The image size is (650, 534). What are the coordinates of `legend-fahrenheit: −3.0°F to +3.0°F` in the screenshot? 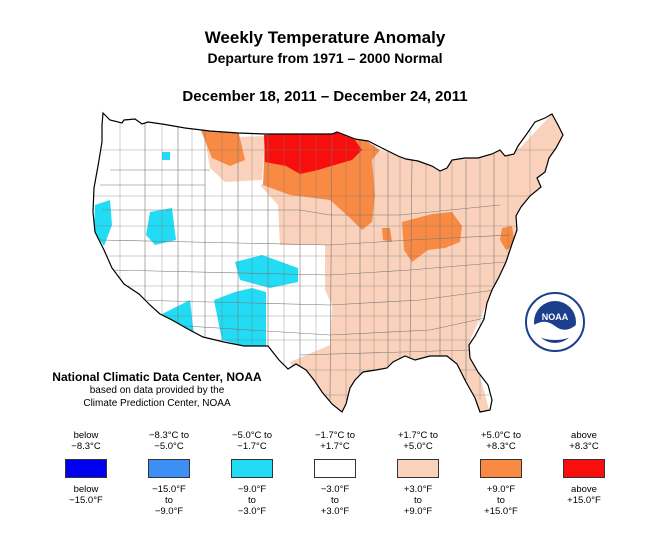 It's located at (335, 500).